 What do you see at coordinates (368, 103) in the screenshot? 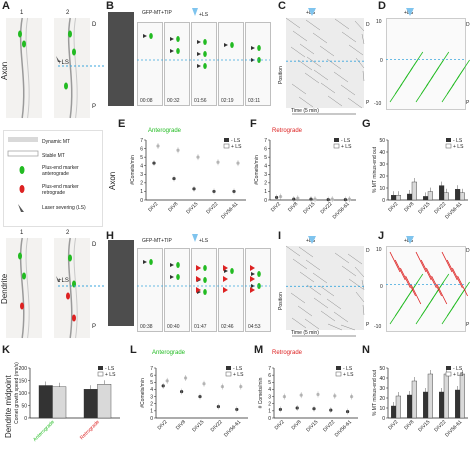
I see `c-label-p: P` at bounding box center [368, 103].